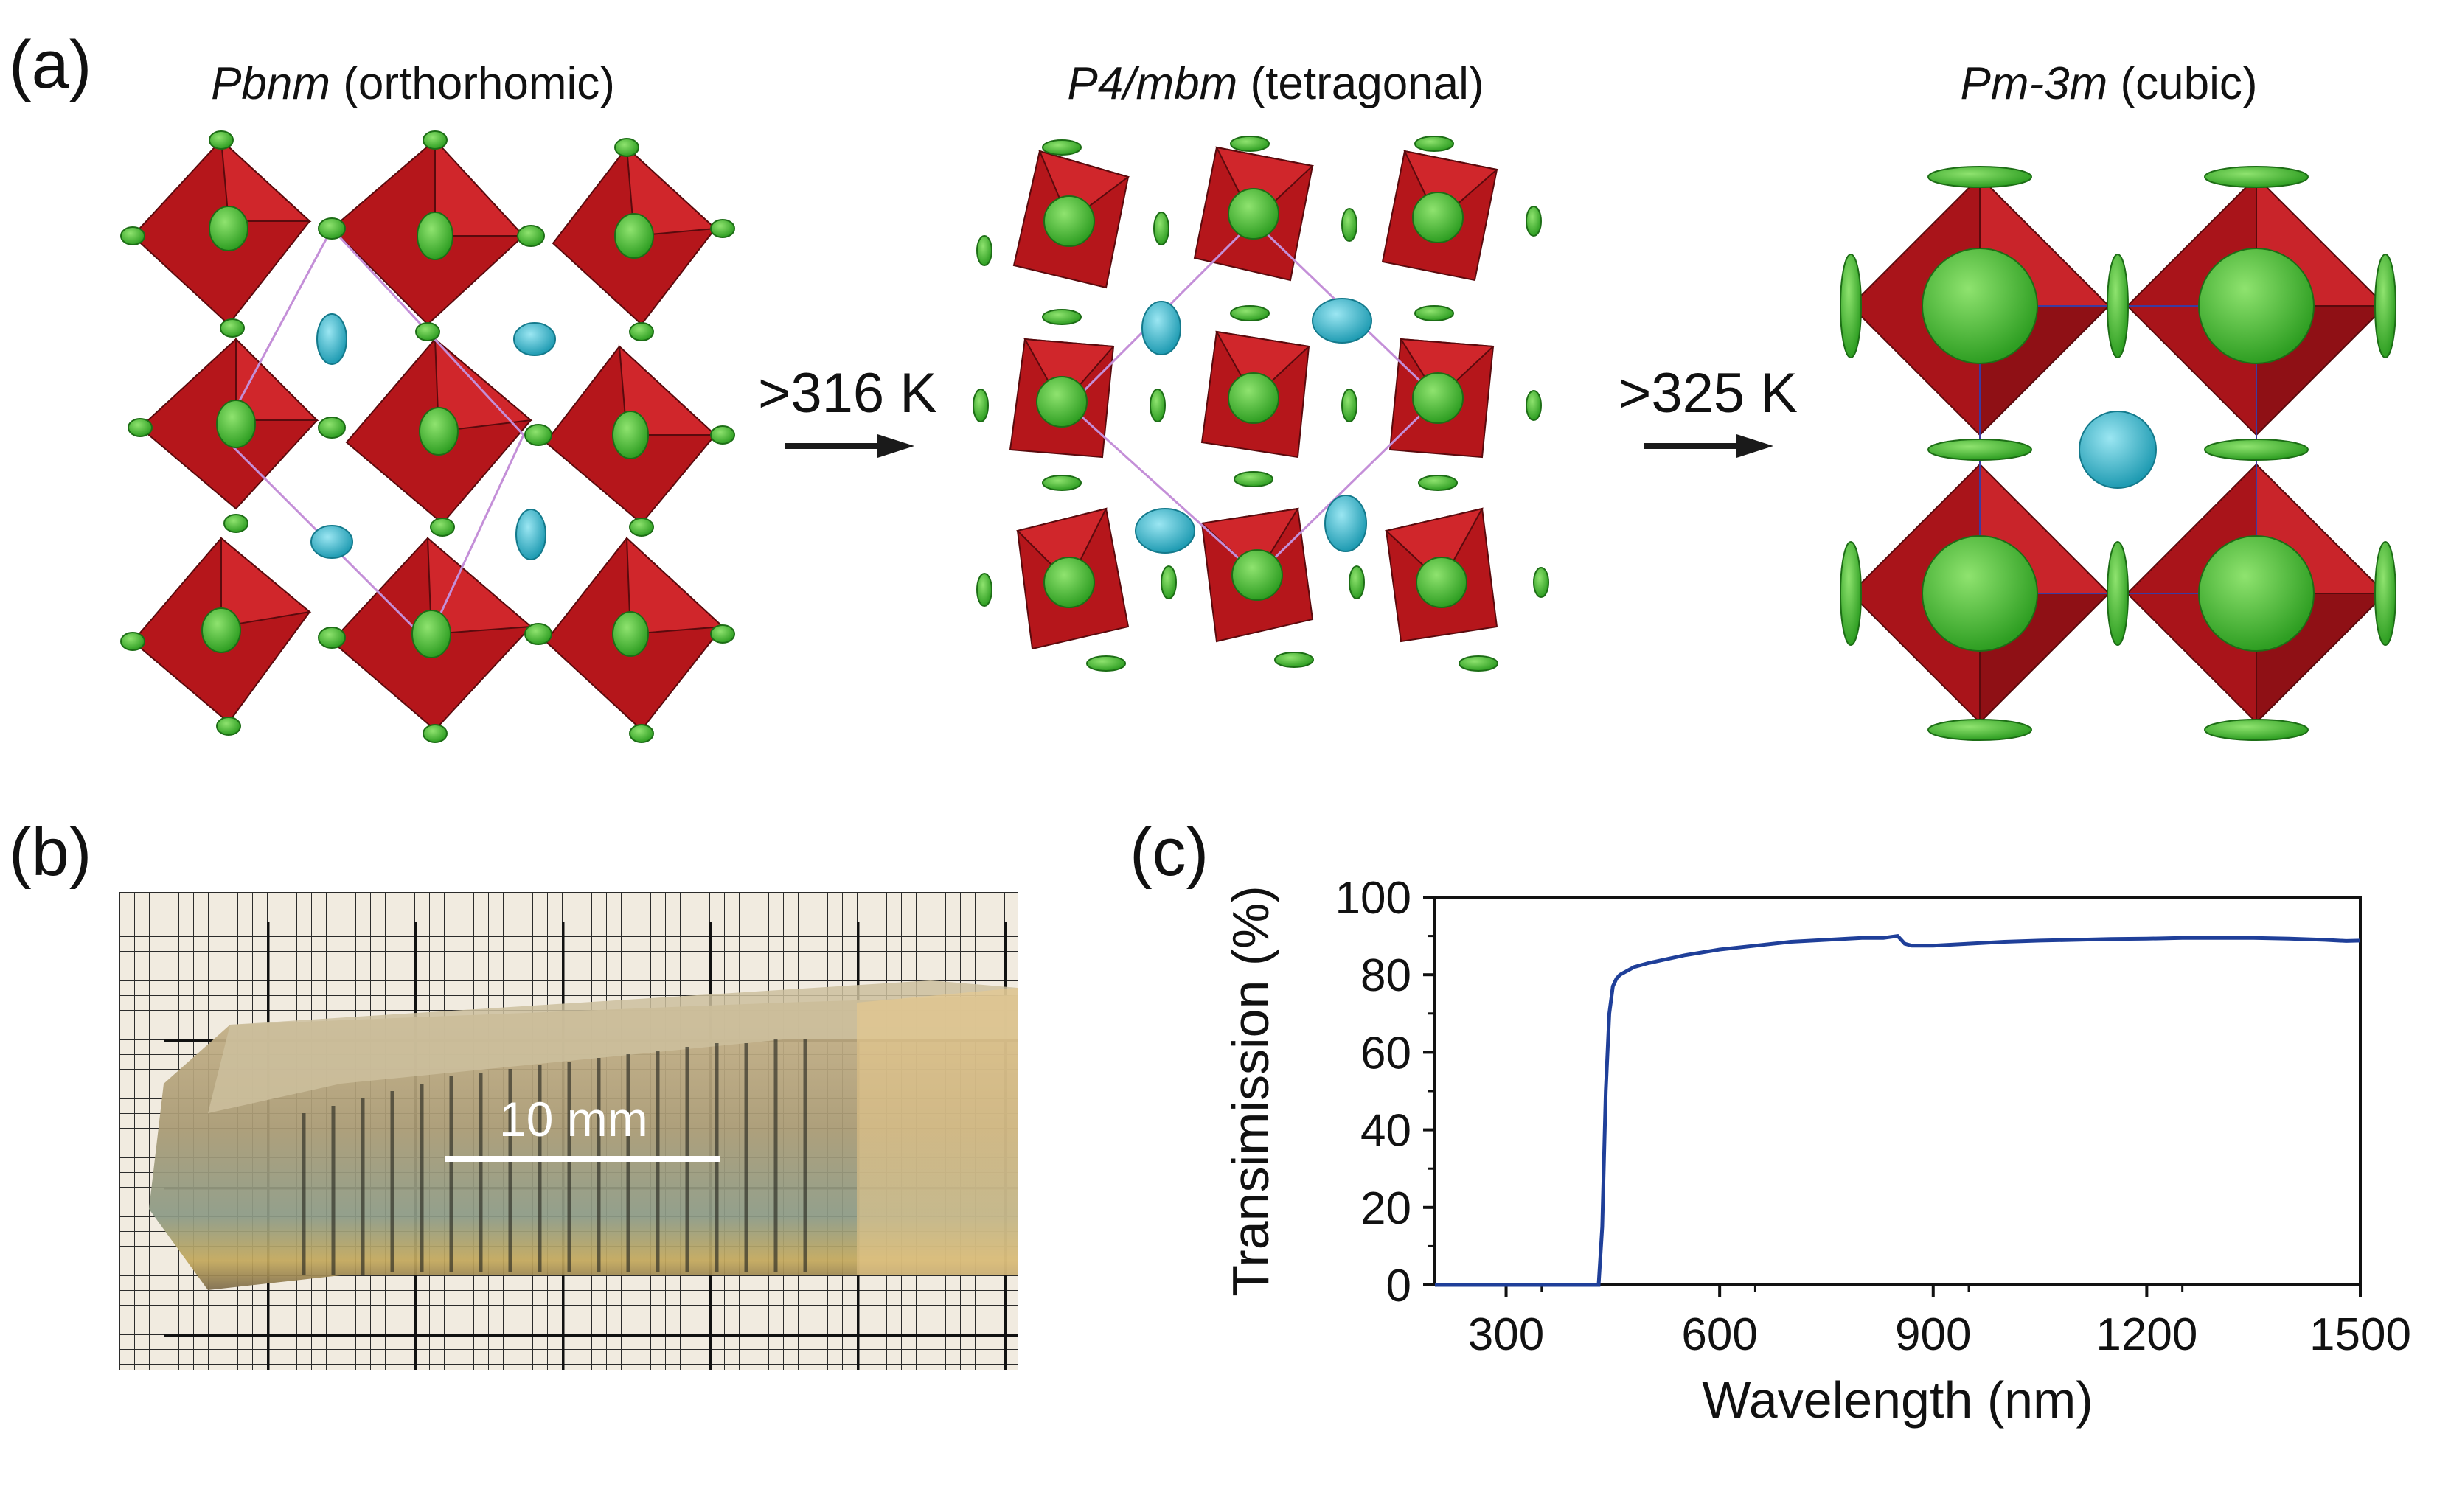 The width and height of the screenshot is (2451, 1512). What do you see at coordinates (1898, 1400) in the screenshot?
I see `x-axis-label: Wavelength (nm)` at bounding box center [1898, 1400].